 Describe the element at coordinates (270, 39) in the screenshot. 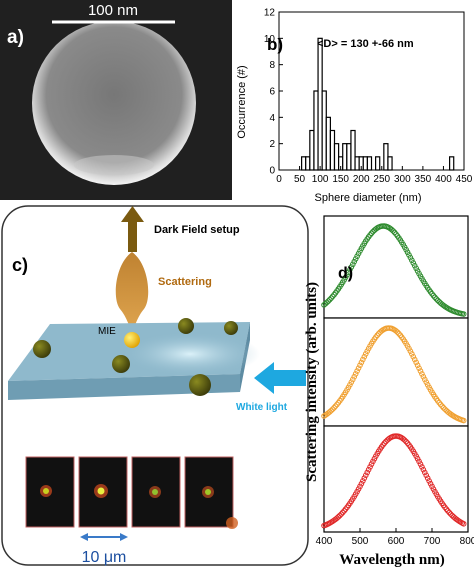

I see `histogram-y-tick-label: 10` at that location.